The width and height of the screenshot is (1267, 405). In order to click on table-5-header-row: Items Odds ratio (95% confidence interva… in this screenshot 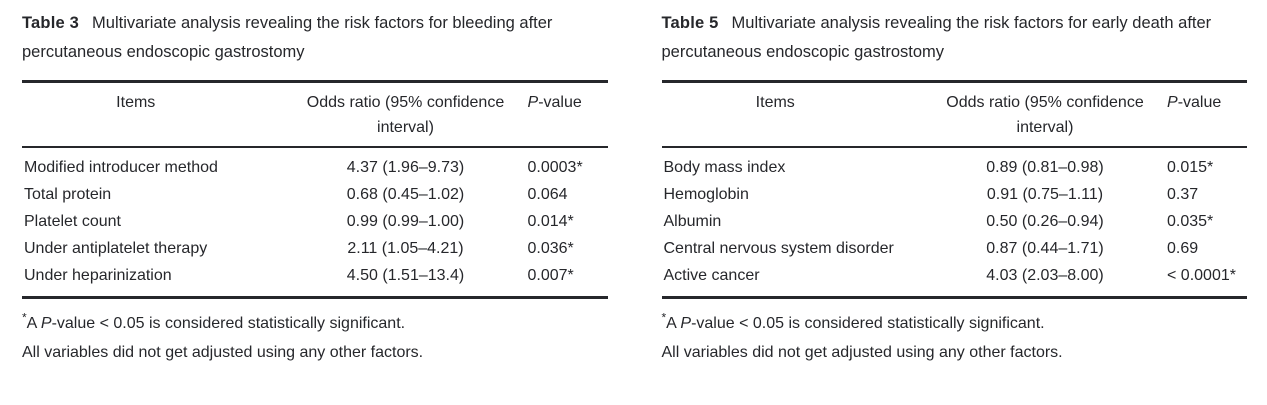, I will do `click(954, 114)`.